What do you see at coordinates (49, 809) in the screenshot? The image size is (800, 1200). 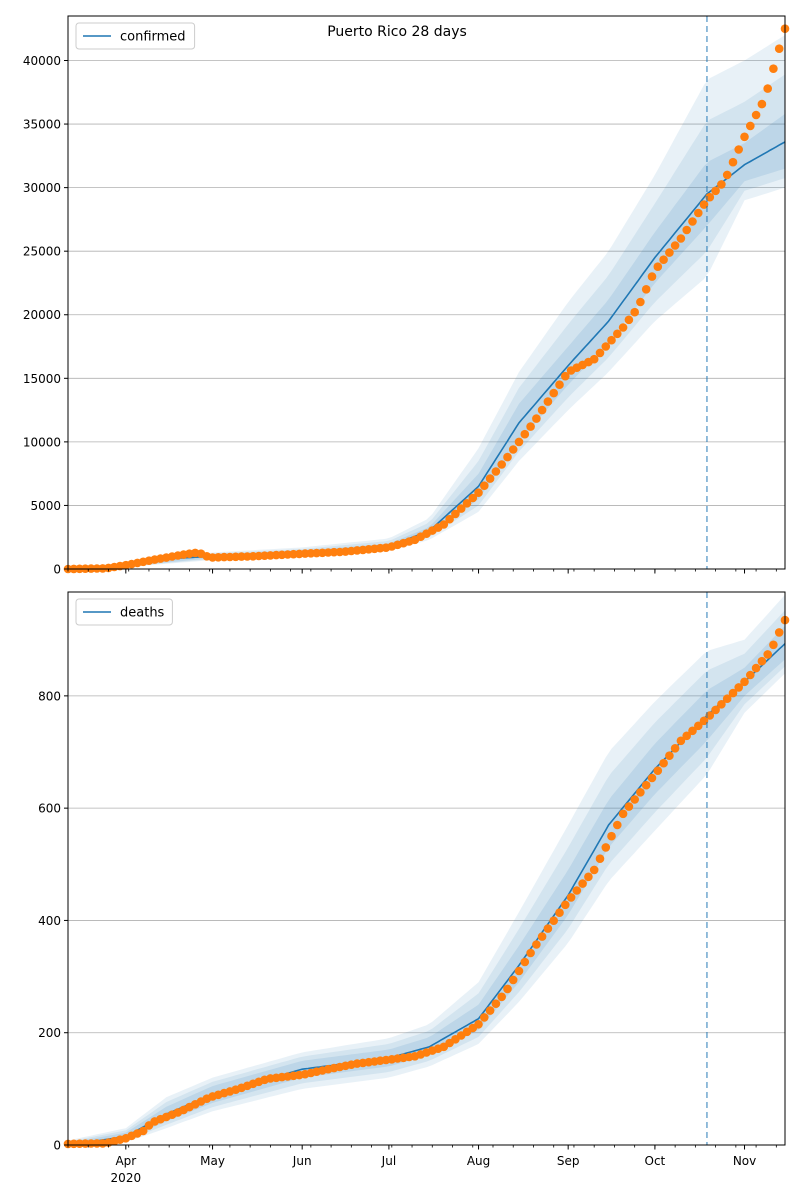 I see `y-tick-label: 600` at bounding box center [49, 809].